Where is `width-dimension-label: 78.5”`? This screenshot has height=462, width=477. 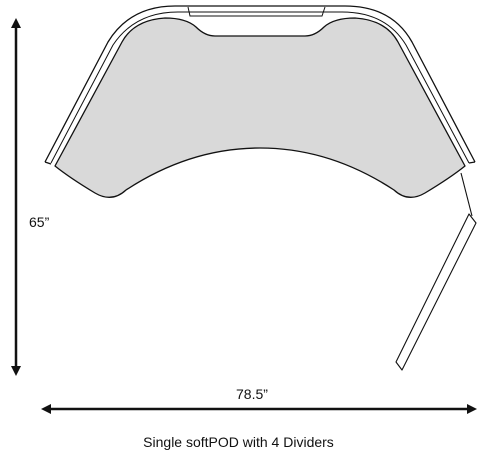
width-dimension-label: 78.5” is located at coordinates (252, 394).